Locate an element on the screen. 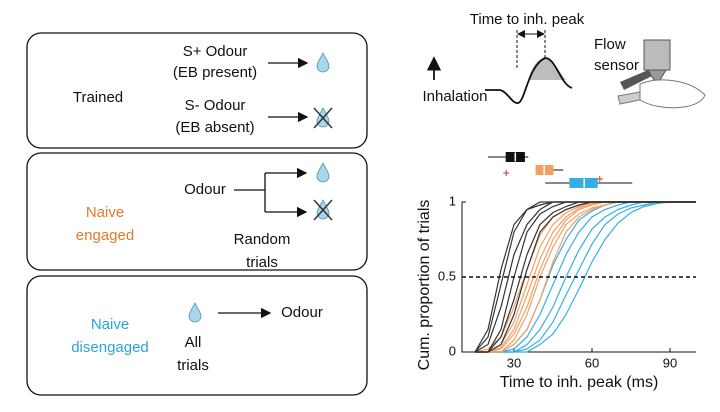 Image resolution: width=720 pixels, height=412 pixels. dashed-guide is located at coordinates (531, 50).